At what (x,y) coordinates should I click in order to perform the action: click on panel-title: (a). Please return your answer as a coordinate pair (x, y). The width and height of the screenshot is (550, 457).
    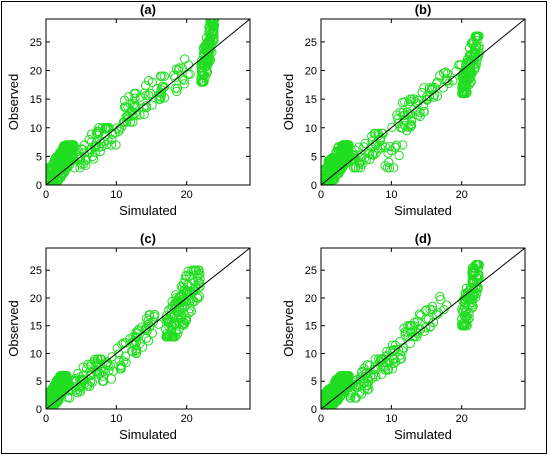
    Looking at the image, I should click on (148, 9).